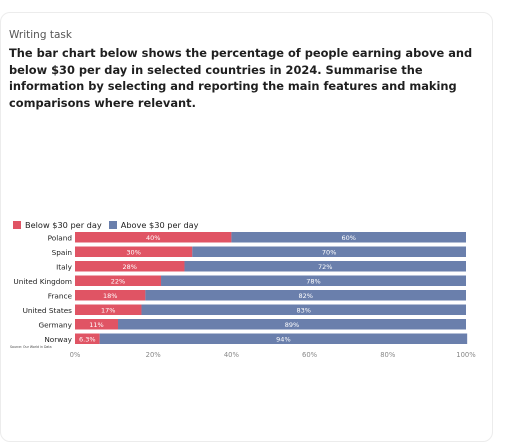 The width and height of the screenshot is (512, 442). Describe the element at coordinates (112, 225) in the screenshot. I see `legend-swatch-above` at that location.